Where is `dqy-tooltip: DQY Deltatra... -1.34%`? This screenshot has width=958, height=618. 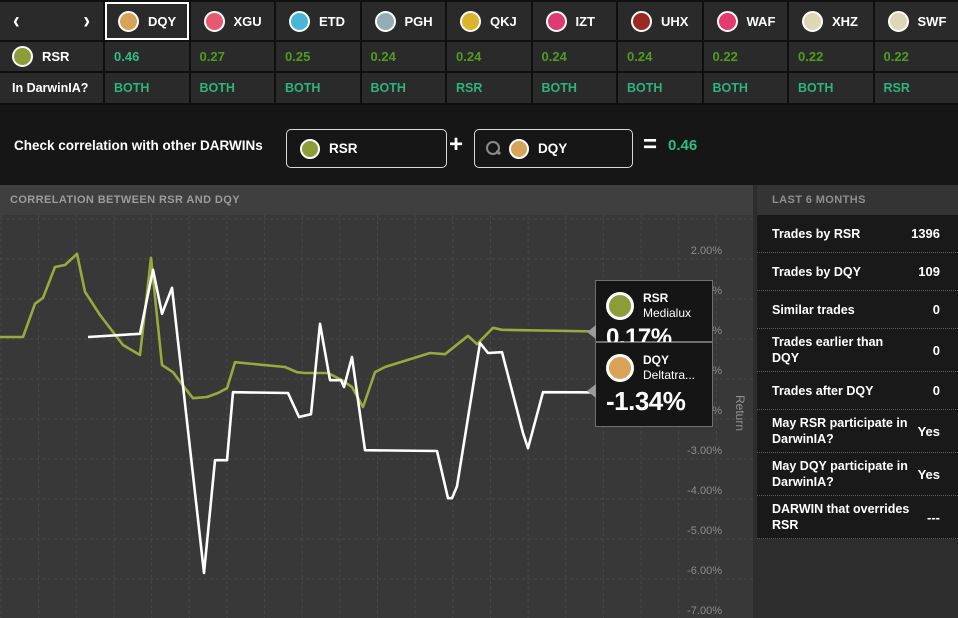 dqy-tooltip: DQY Deltatra... -1.34% is located at coordinates (650, 384).